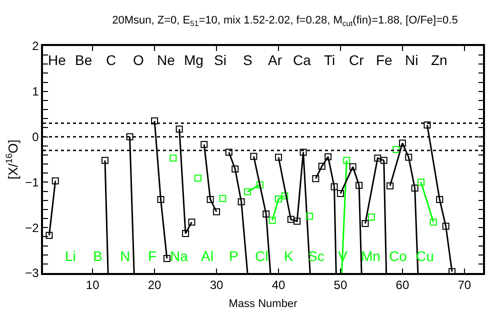 The width and height of the screenshot is (500, 320). I want to click on annotation: N, so click(125, 256).